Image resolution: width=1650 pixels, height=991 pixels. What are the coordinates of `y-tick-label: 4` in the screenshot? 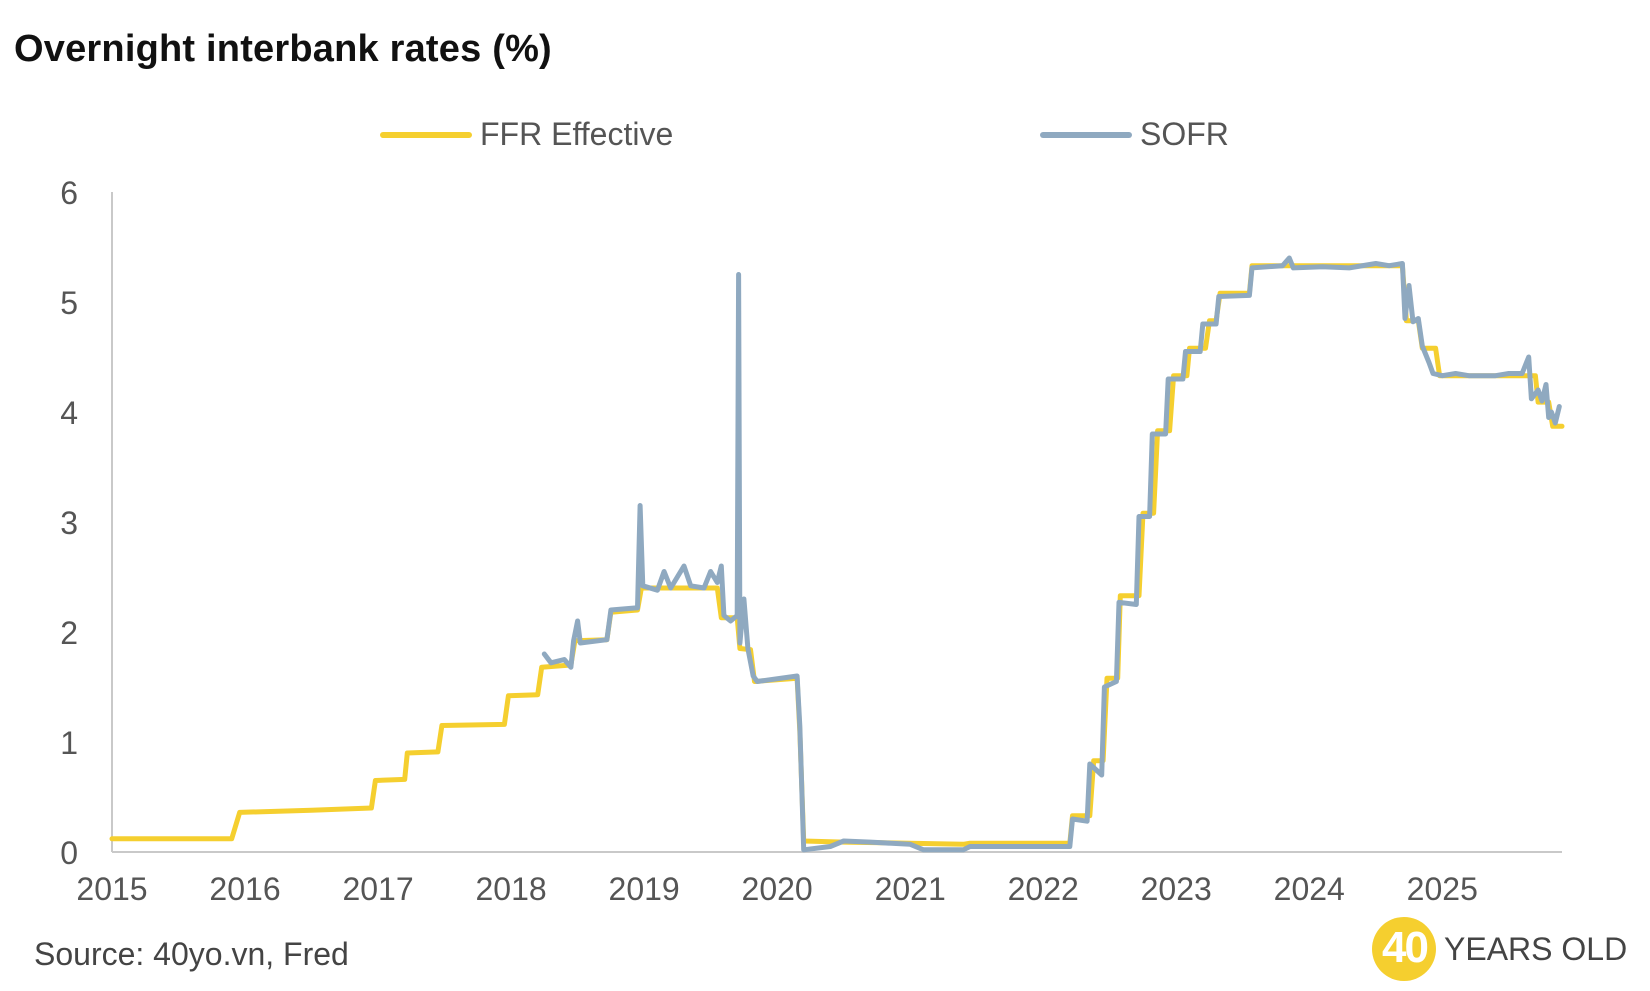 It's located at (69, 413).